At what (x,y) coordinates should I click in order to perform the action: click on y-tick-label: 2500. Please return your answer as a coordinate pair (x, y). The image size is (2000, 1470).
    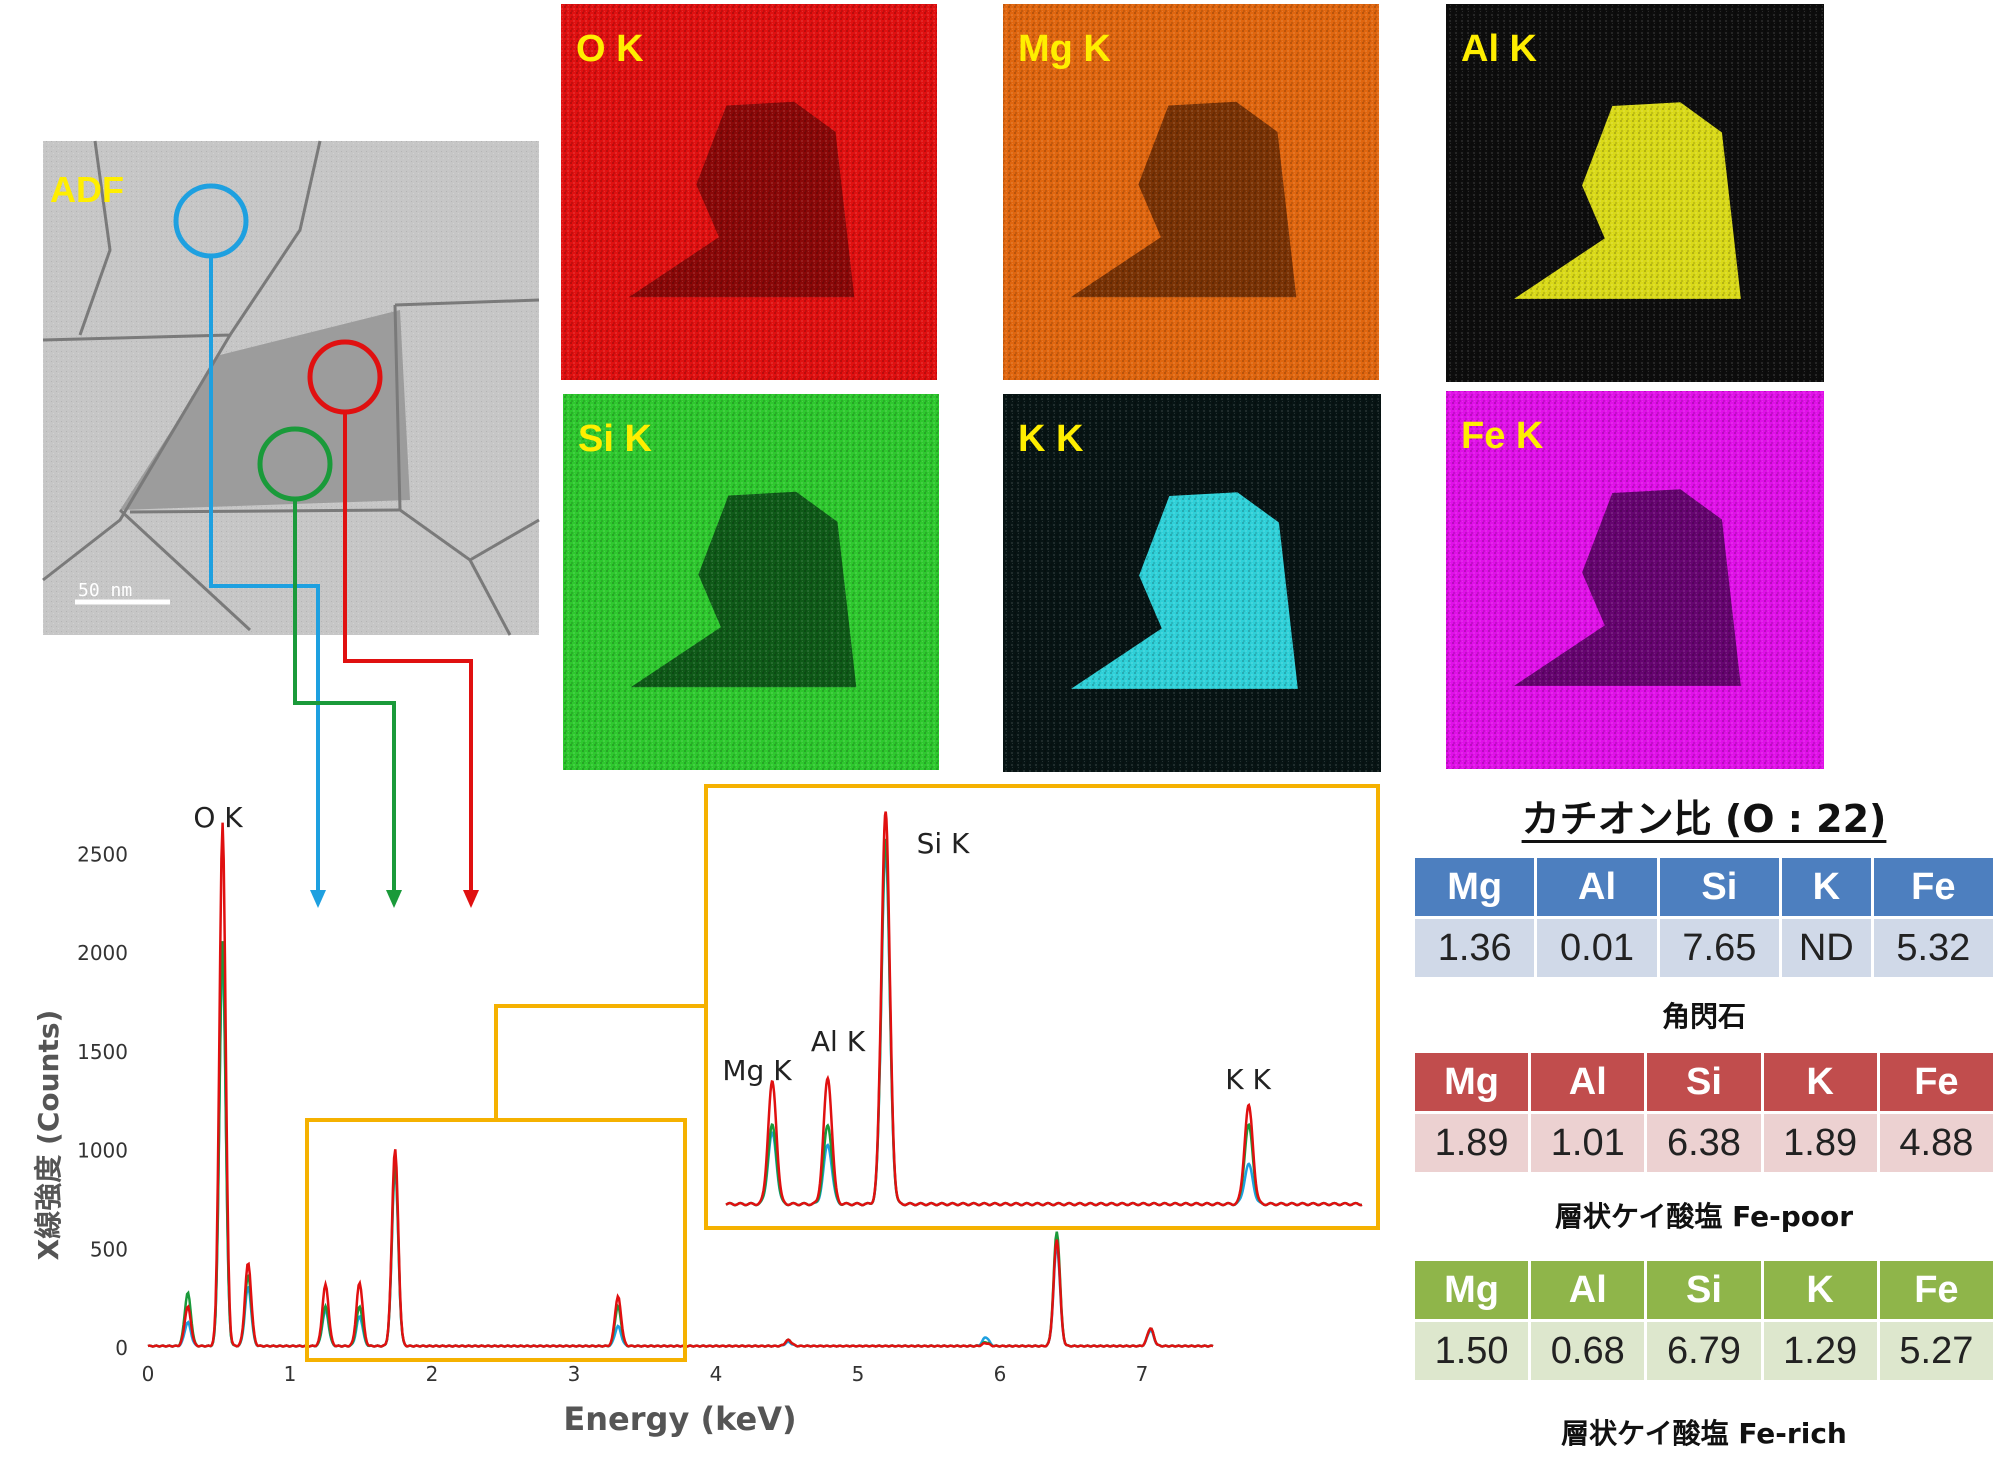
    Looking at the image, I should click on (102, 854).